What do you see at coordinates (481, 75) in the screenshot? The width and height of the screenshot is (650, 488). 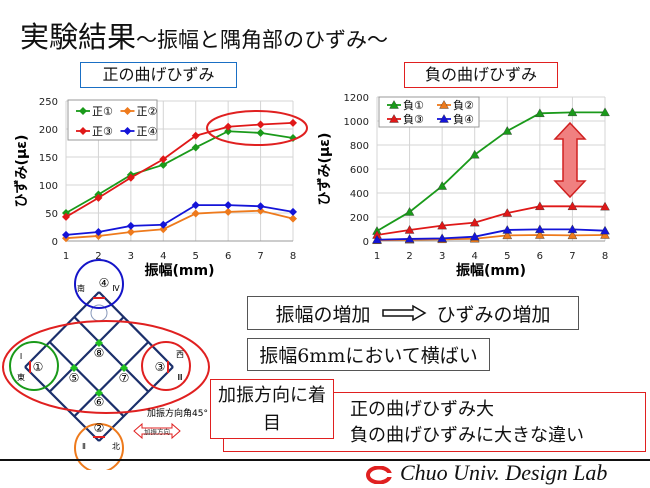 I see `negative-chart-title: 負の曲げひずみ` at bounding box center [481, 75].